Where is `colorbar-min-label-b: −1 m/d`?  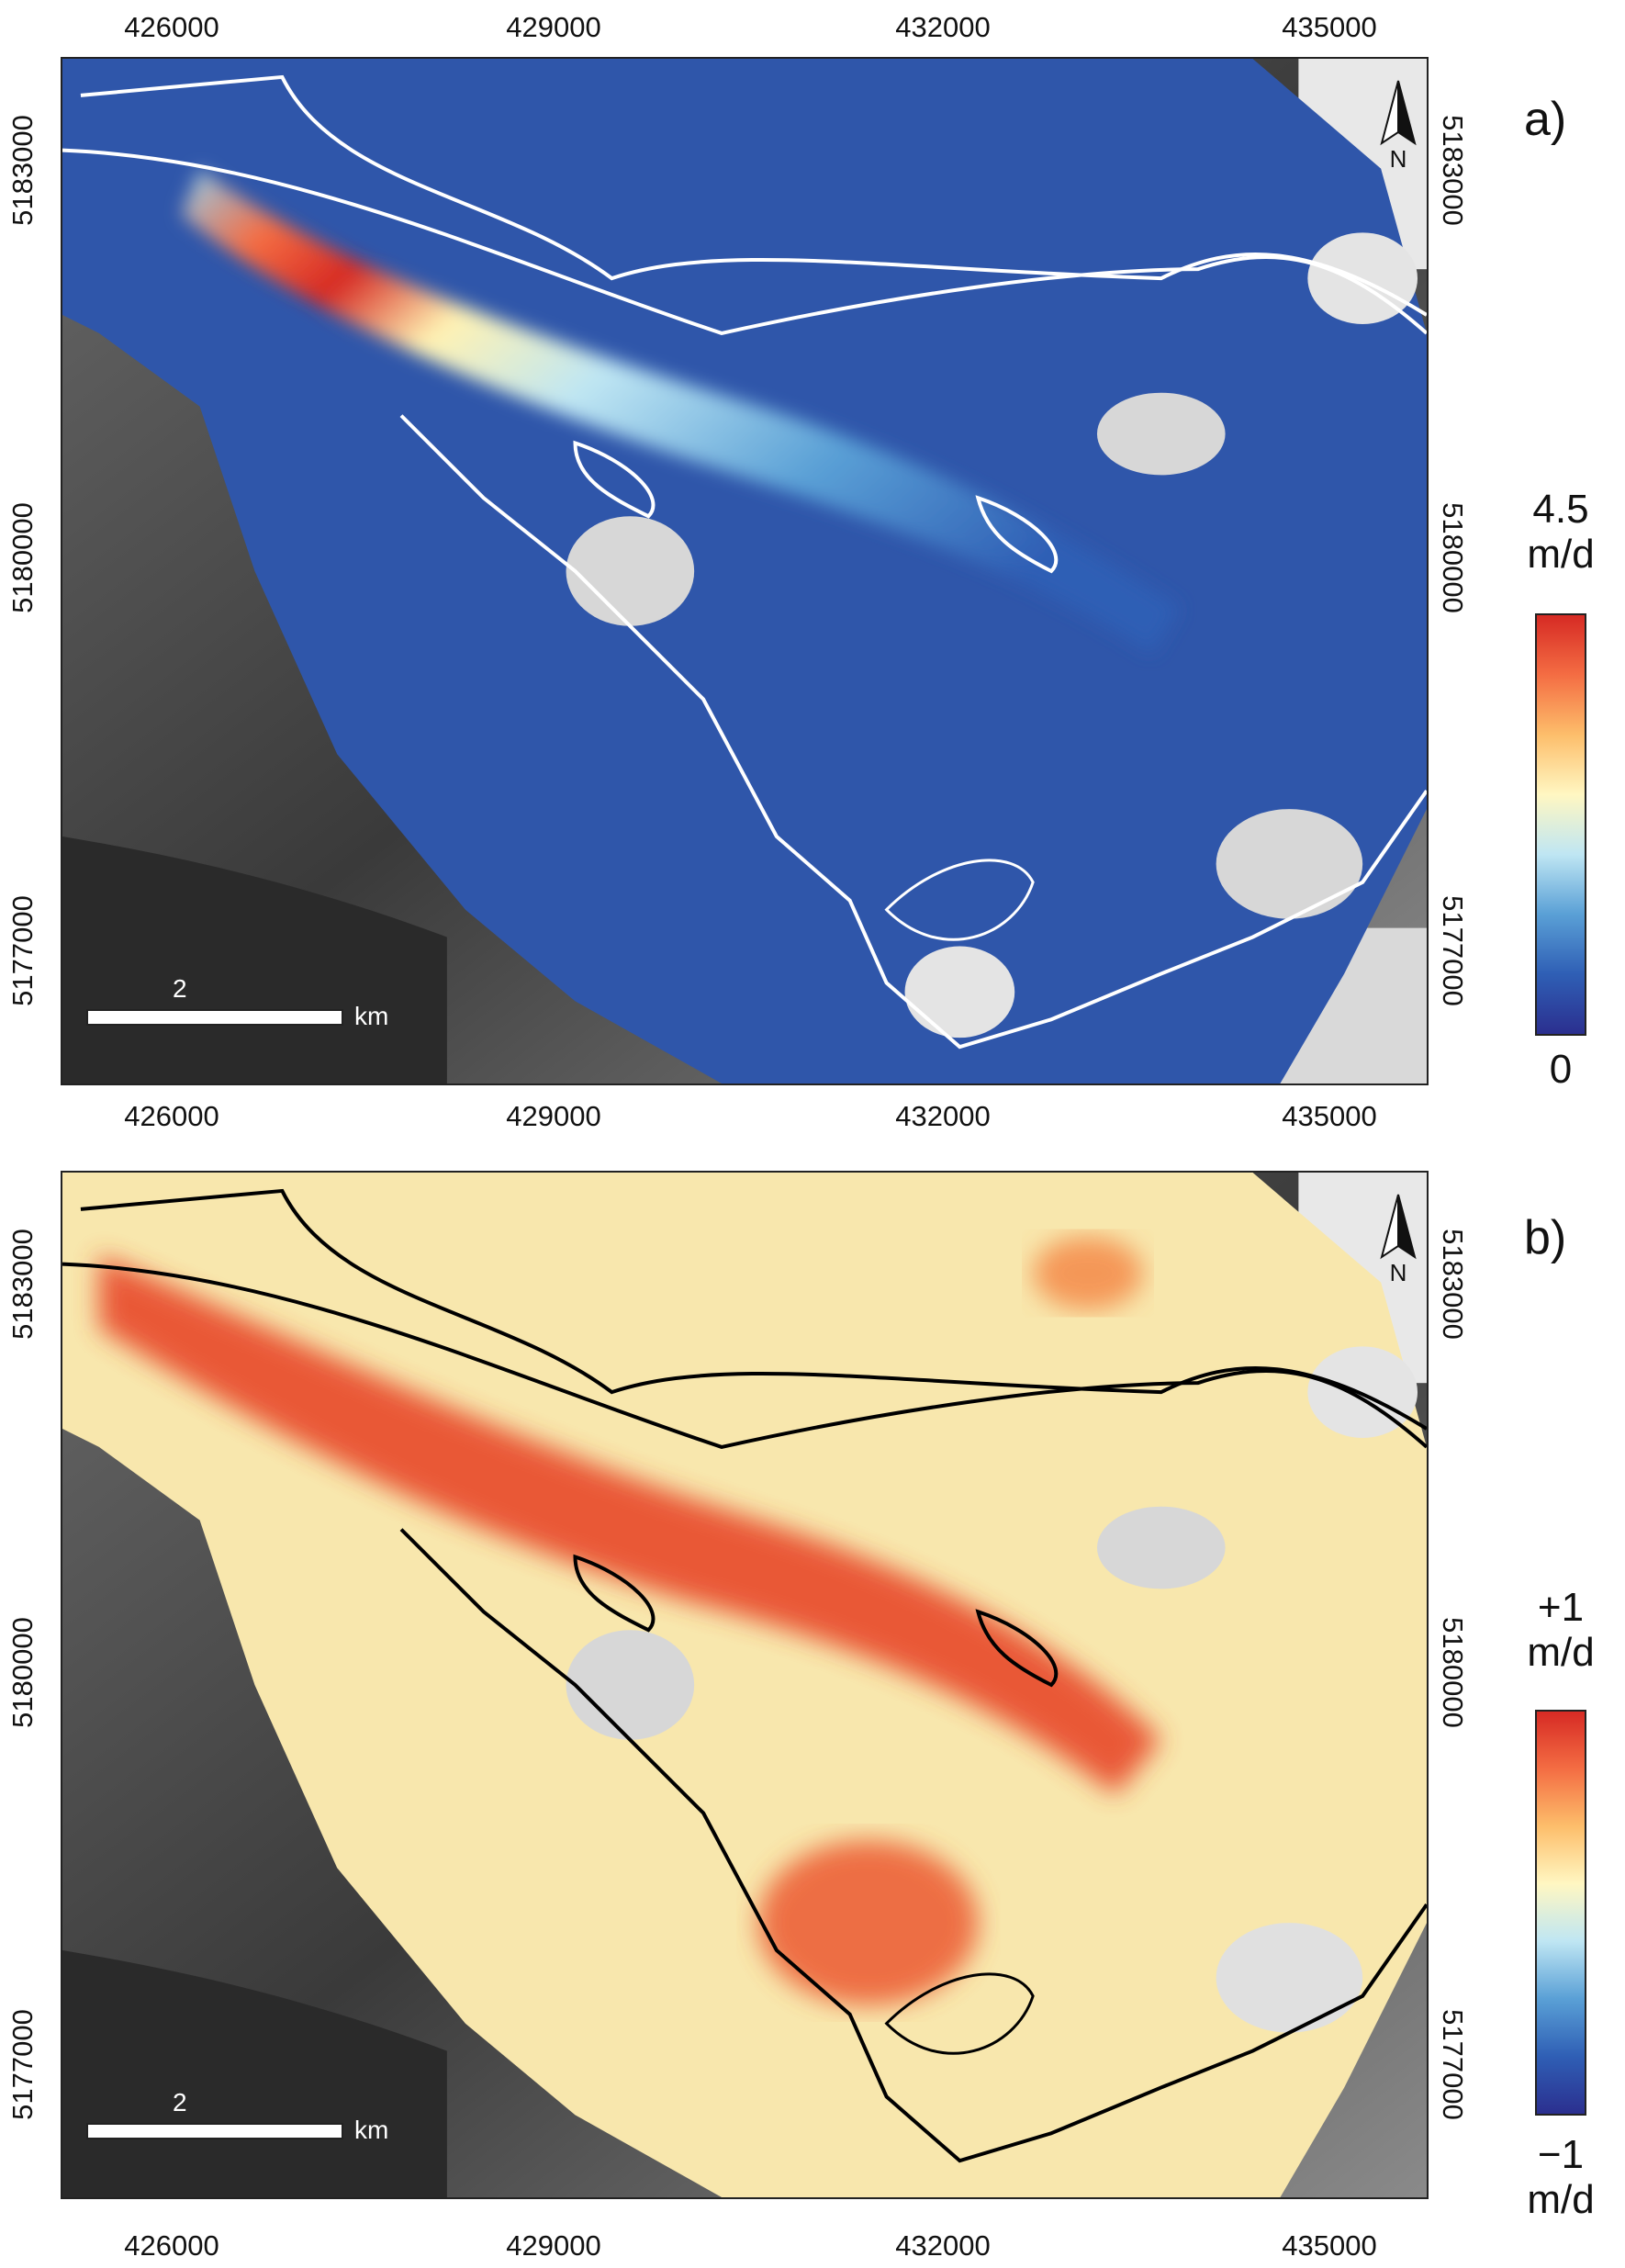 colorbar-min-label-b: −1 m/d is located at coordinates (1561, 2178).